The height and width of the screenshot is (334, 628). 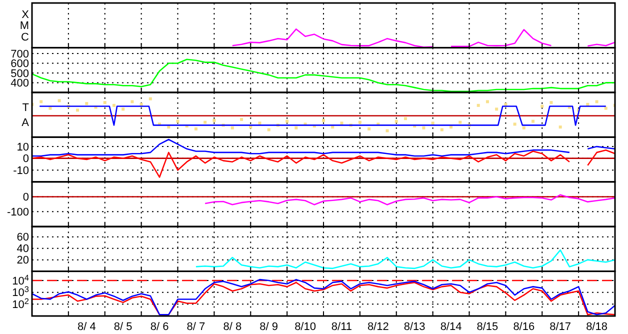 I want to click on text: X, so click(x=26, y=15).